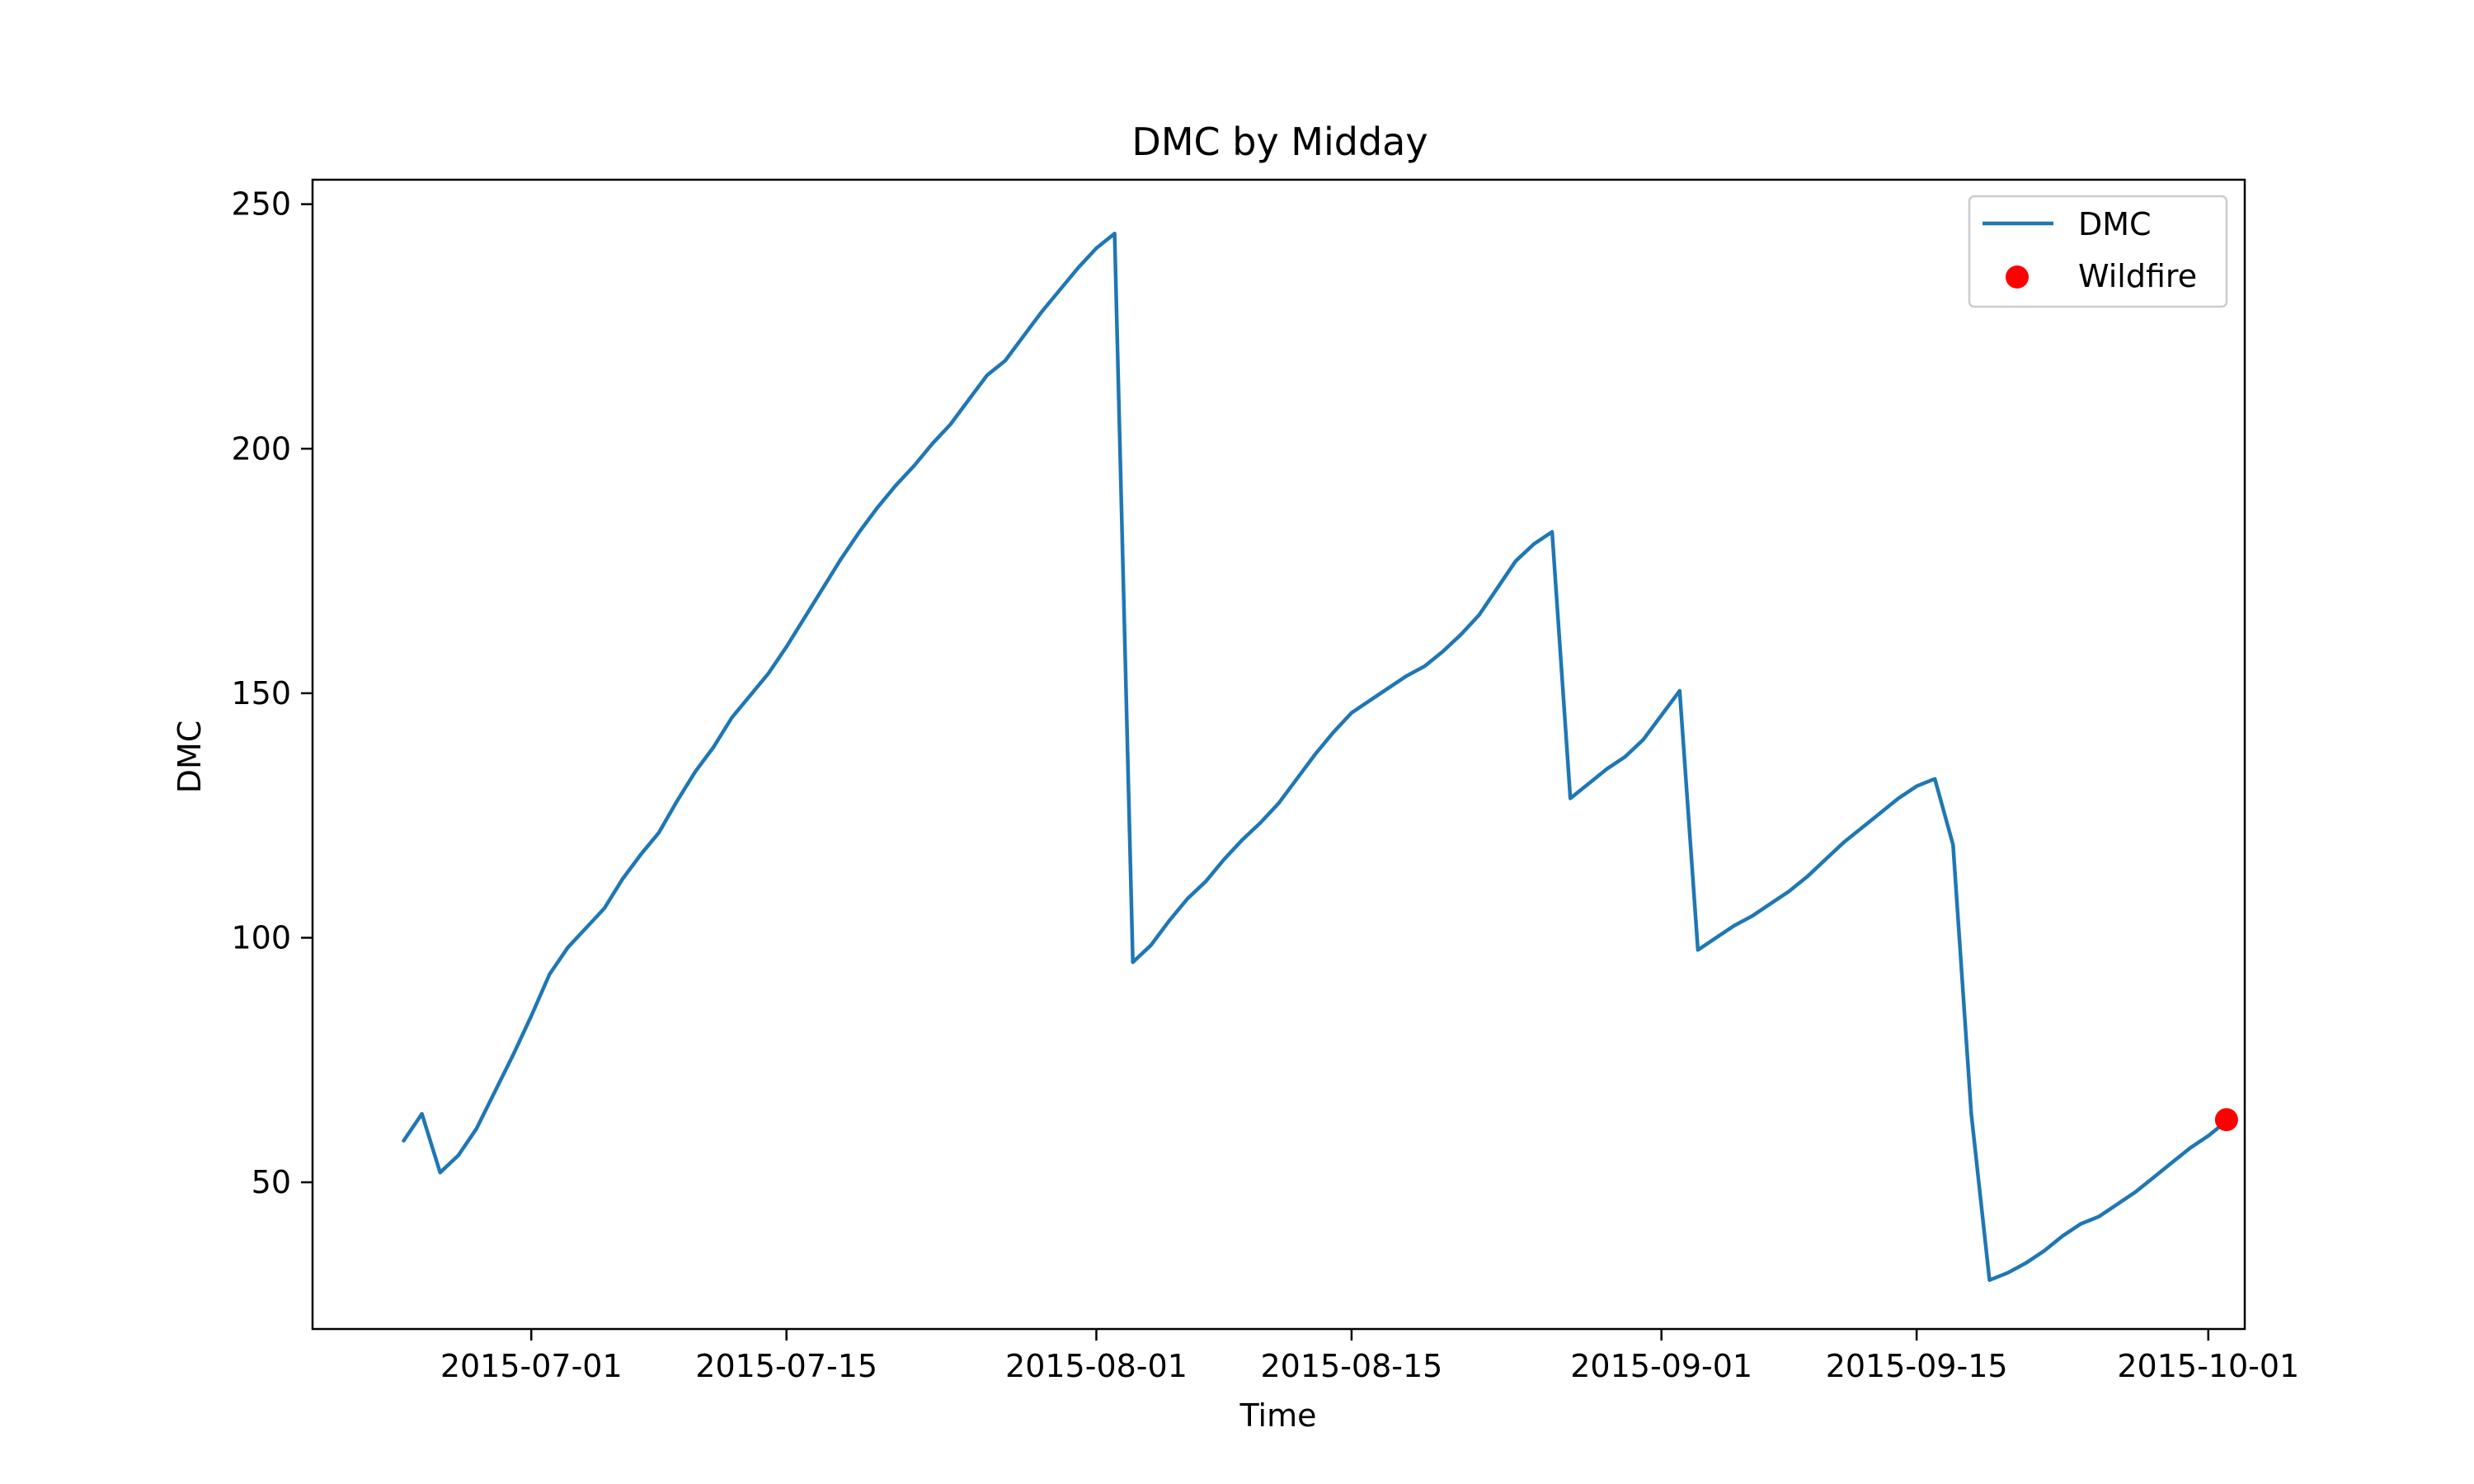 This screenshot has height=1484, width=2474. I want to click on legend-wildfire-label: Wildfire, so click(2137, 276).